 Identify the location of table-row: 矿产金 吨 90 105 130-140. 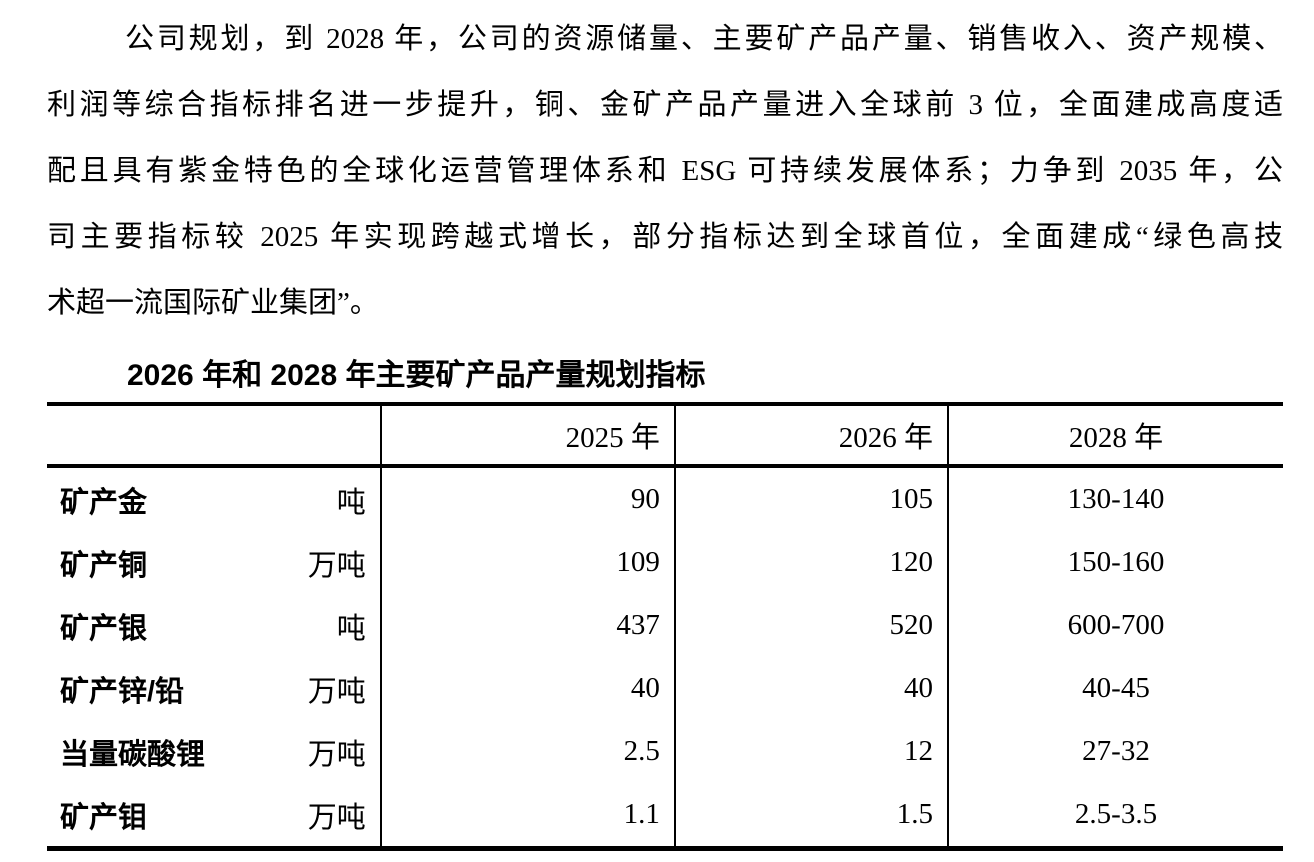
(665, 498).